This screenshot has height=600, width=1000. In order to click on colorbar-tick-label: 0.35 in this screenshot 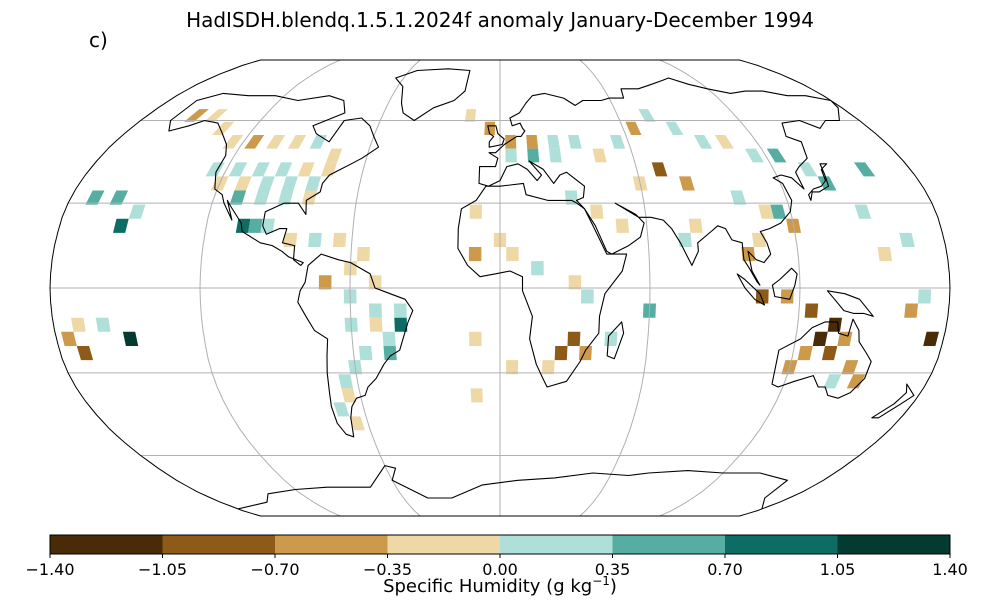, I will do `click(612, 569)`.